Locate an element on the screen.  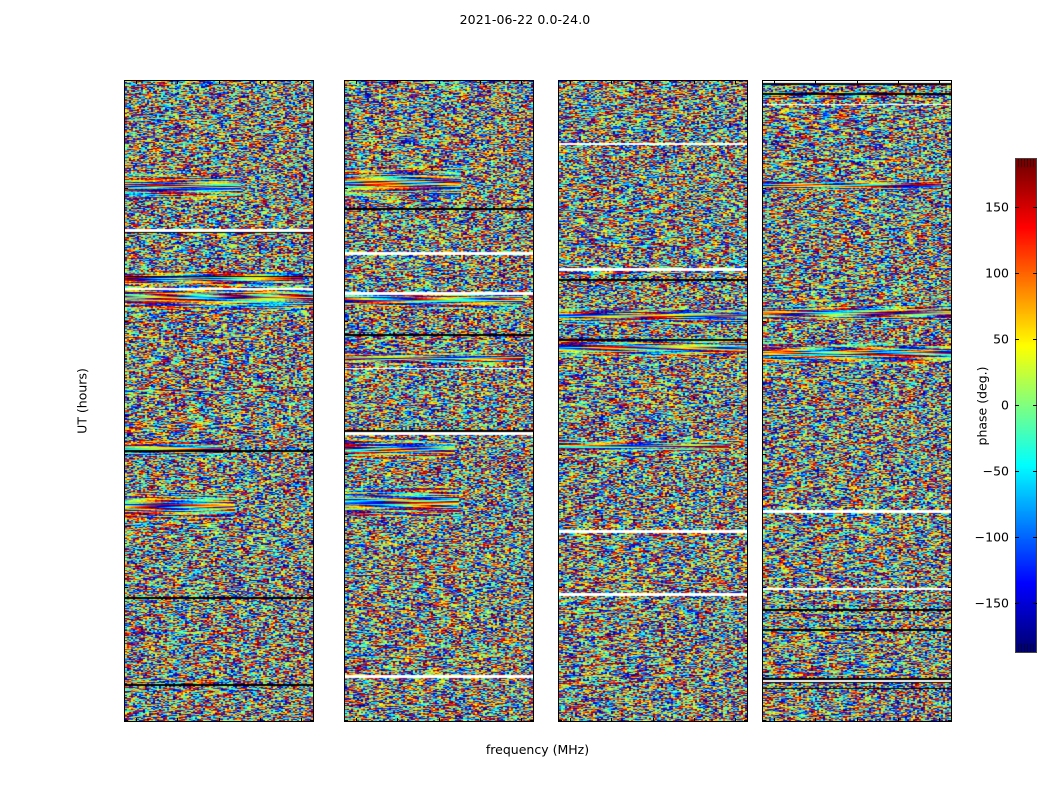
colorbar-tick-label: −50 is located at coordinates (995, 471).